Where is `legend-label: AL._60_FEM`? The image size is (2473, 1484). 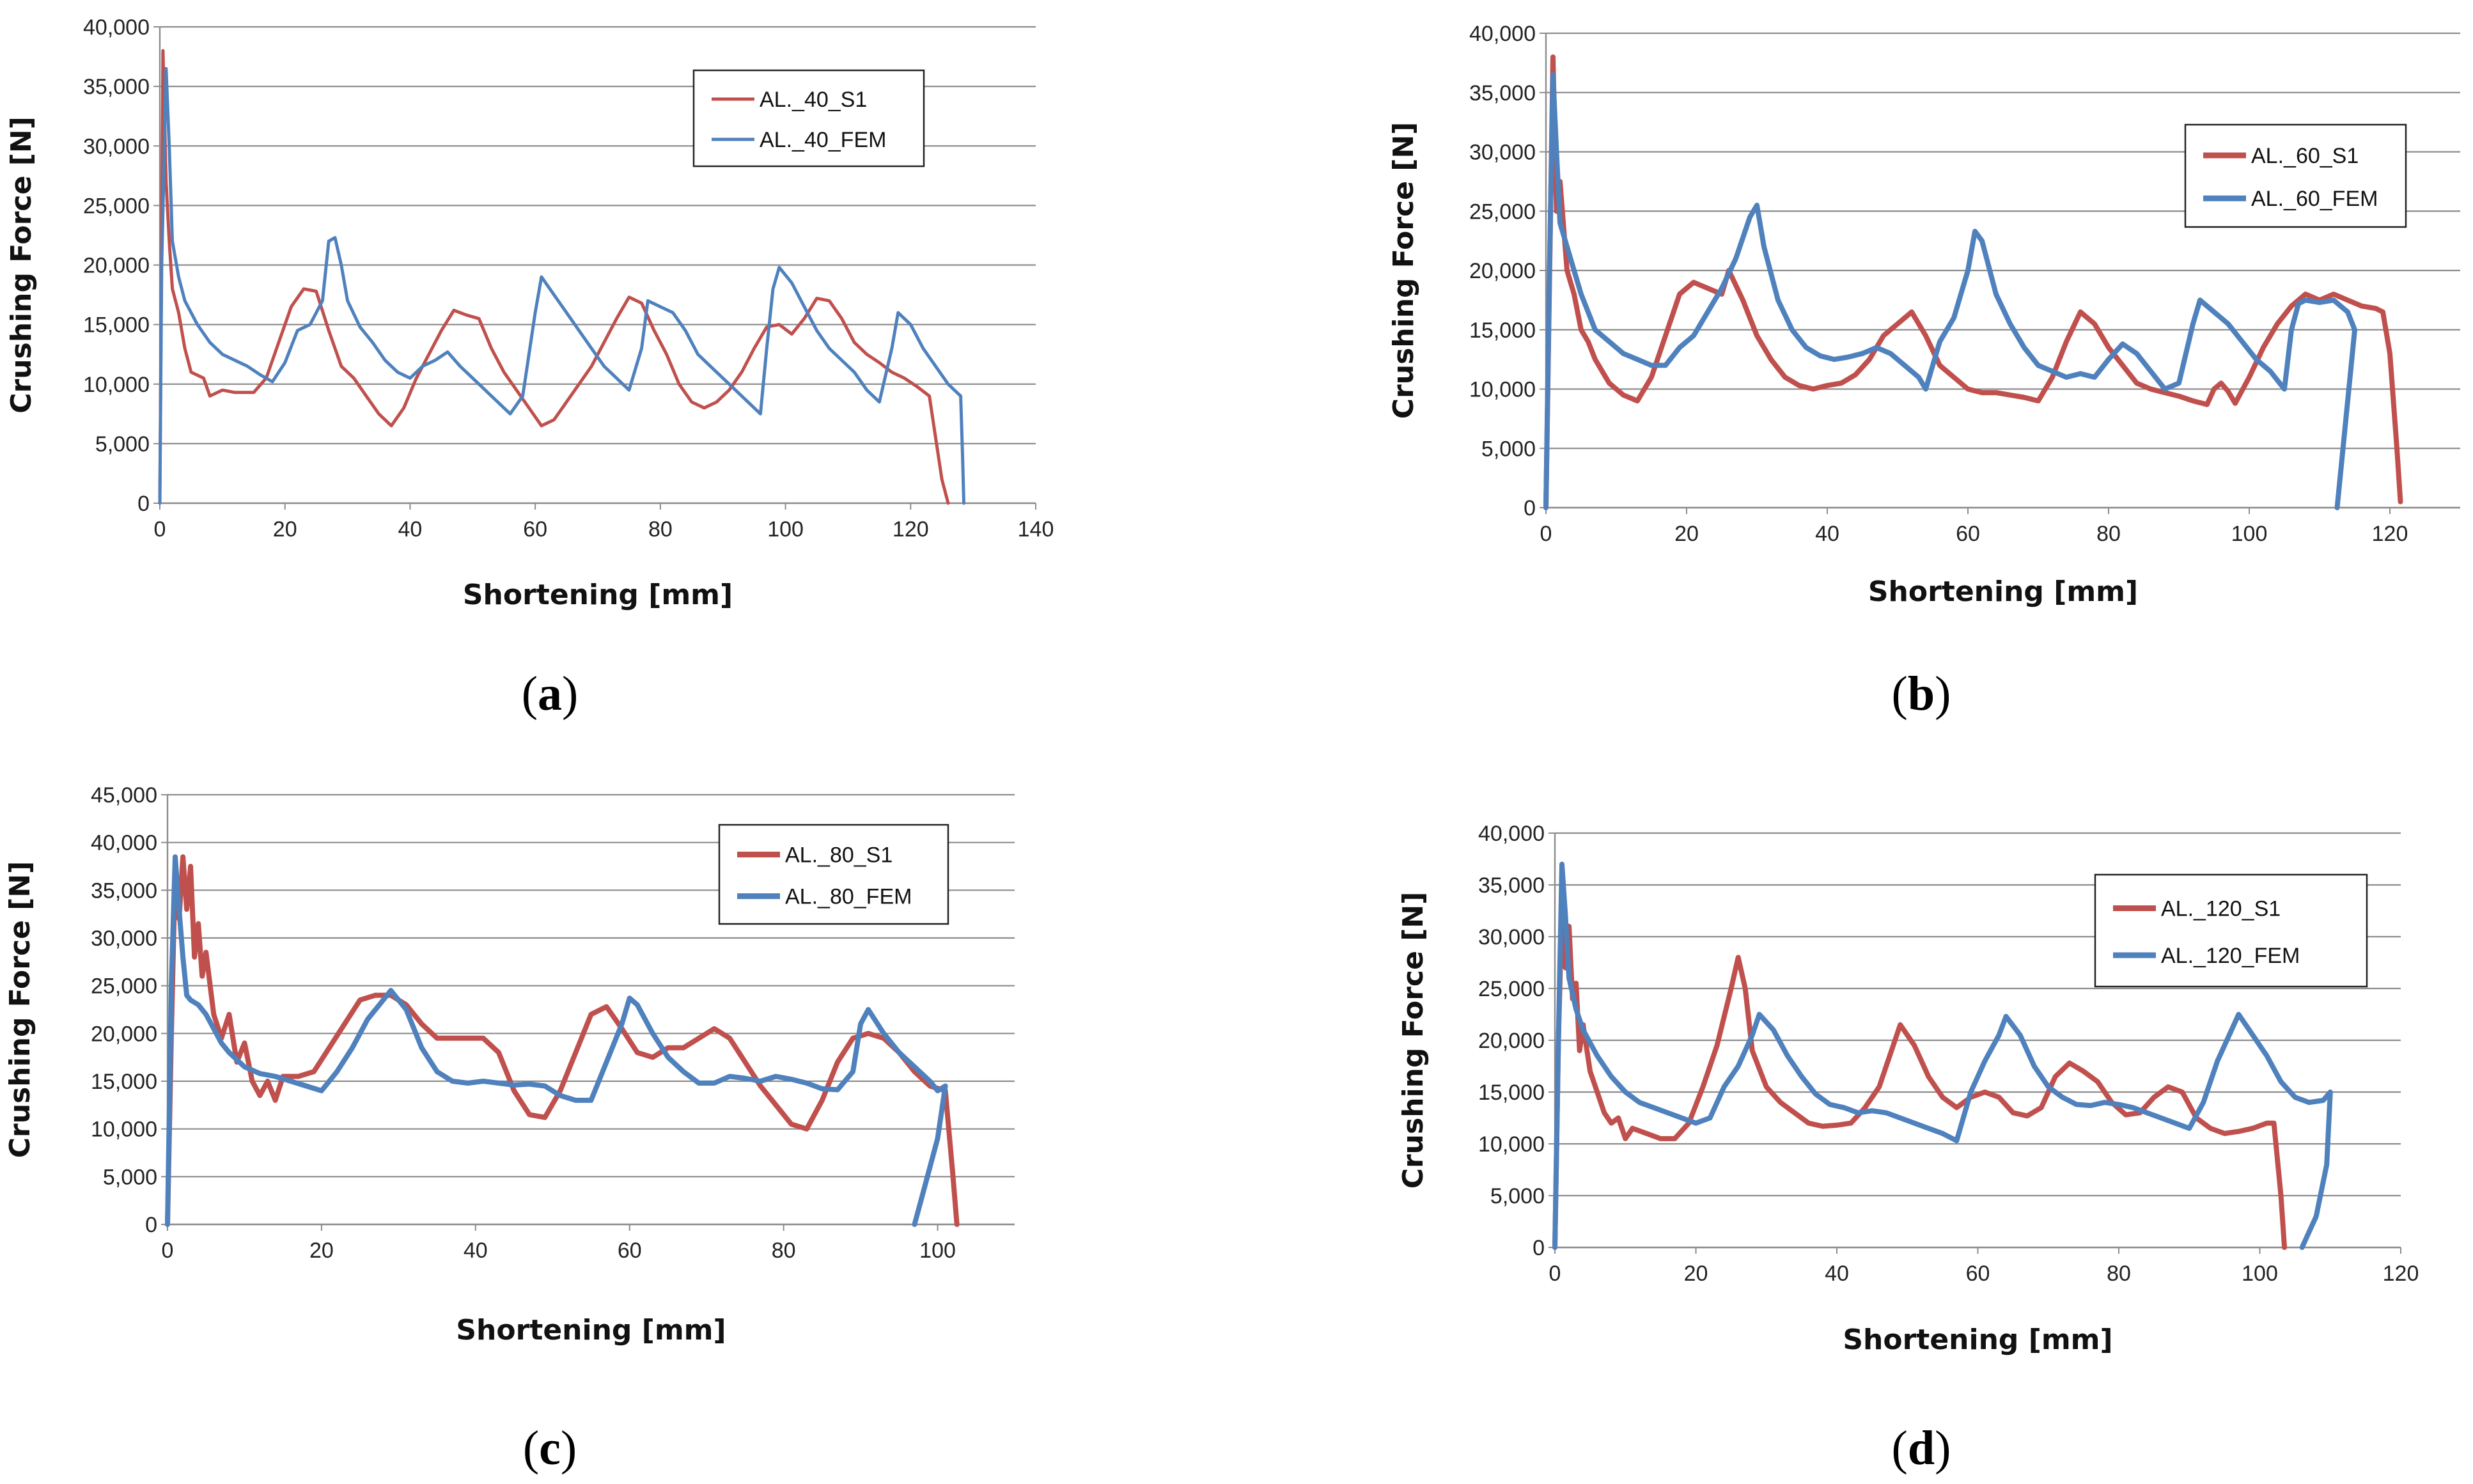 legend-label: AL._60_FEM is located at coordinates (2314, 199).